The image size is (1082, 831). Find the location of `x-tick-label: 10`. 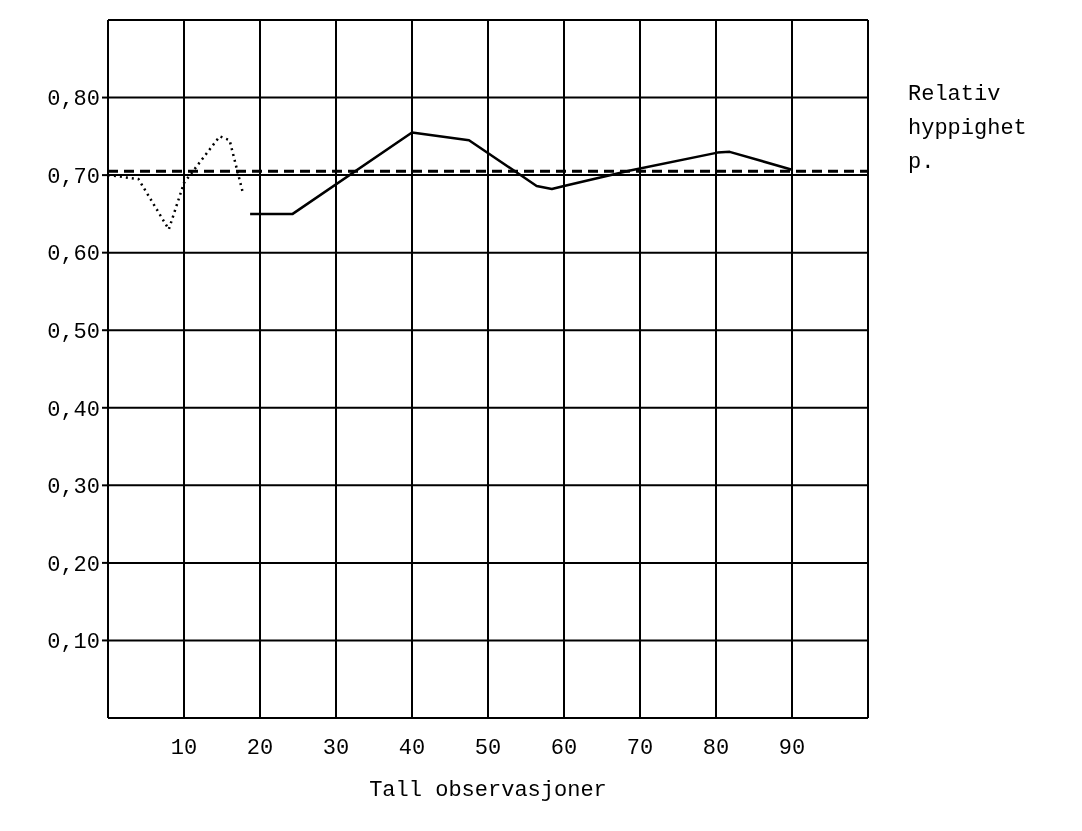

x-tick-label: 10 is located at coordinates (184, 748).